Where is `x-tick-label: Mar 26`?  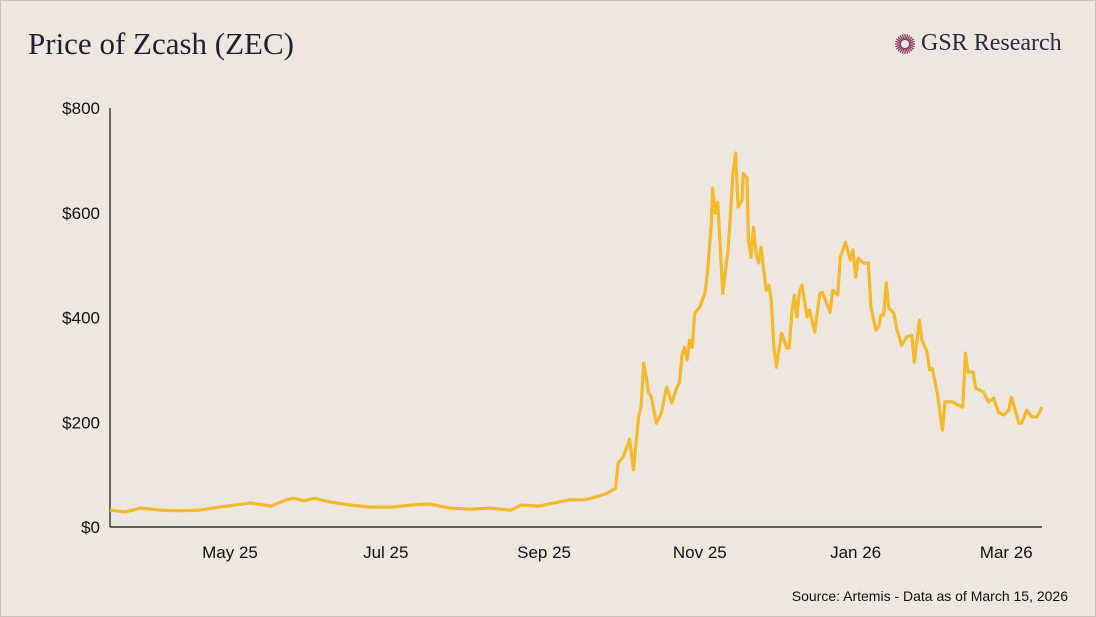 x-tick-label: Mar 26 is located at coordinates (1006, 552).